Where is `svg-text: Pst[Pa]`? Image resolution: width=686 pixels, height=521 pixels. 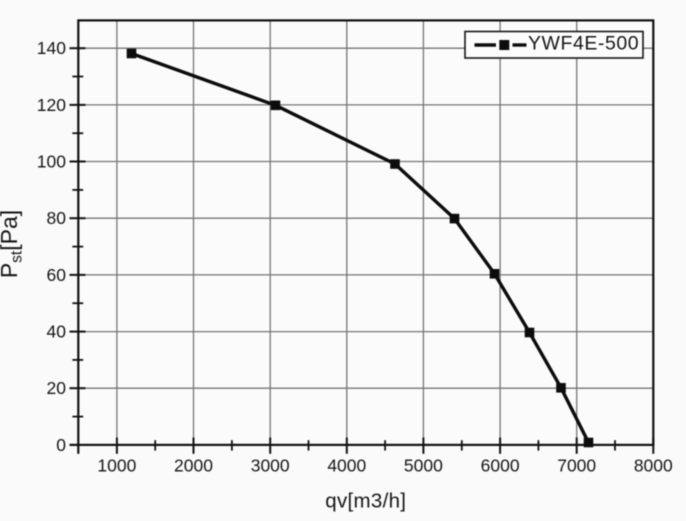
svg-text: Pst[Pa] is located at coordinates (13, 244).